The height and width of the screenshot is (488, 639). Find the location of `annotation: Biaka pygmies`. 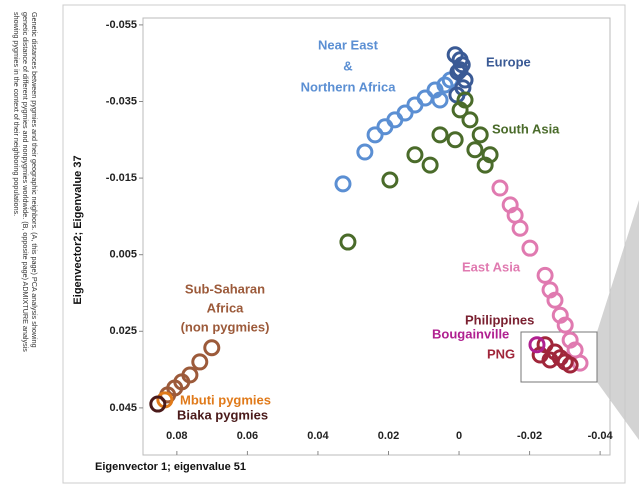

annotation: Biaka pygmies is located at coordinates (222, 414).